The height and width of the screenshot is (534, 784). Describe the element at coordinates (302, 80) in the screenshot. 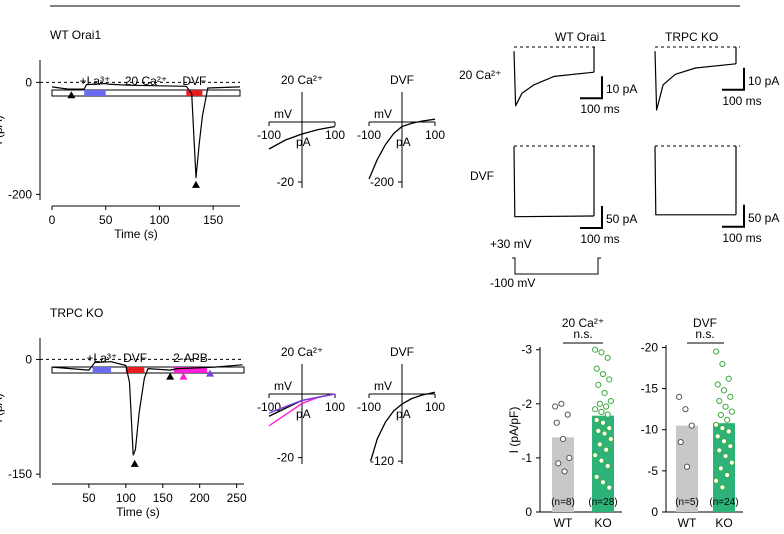

I see `iv-title-wt-iv-ca: 20 Ca²⁺` at that location.